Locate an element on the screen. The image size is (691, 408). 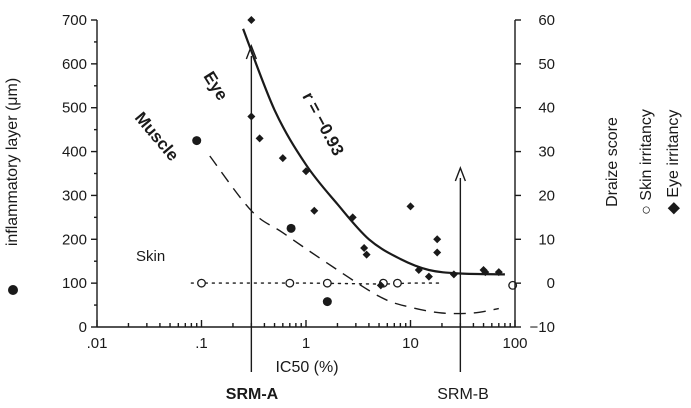
eye-curve-label: Eye is located at coordinates (216, 86).